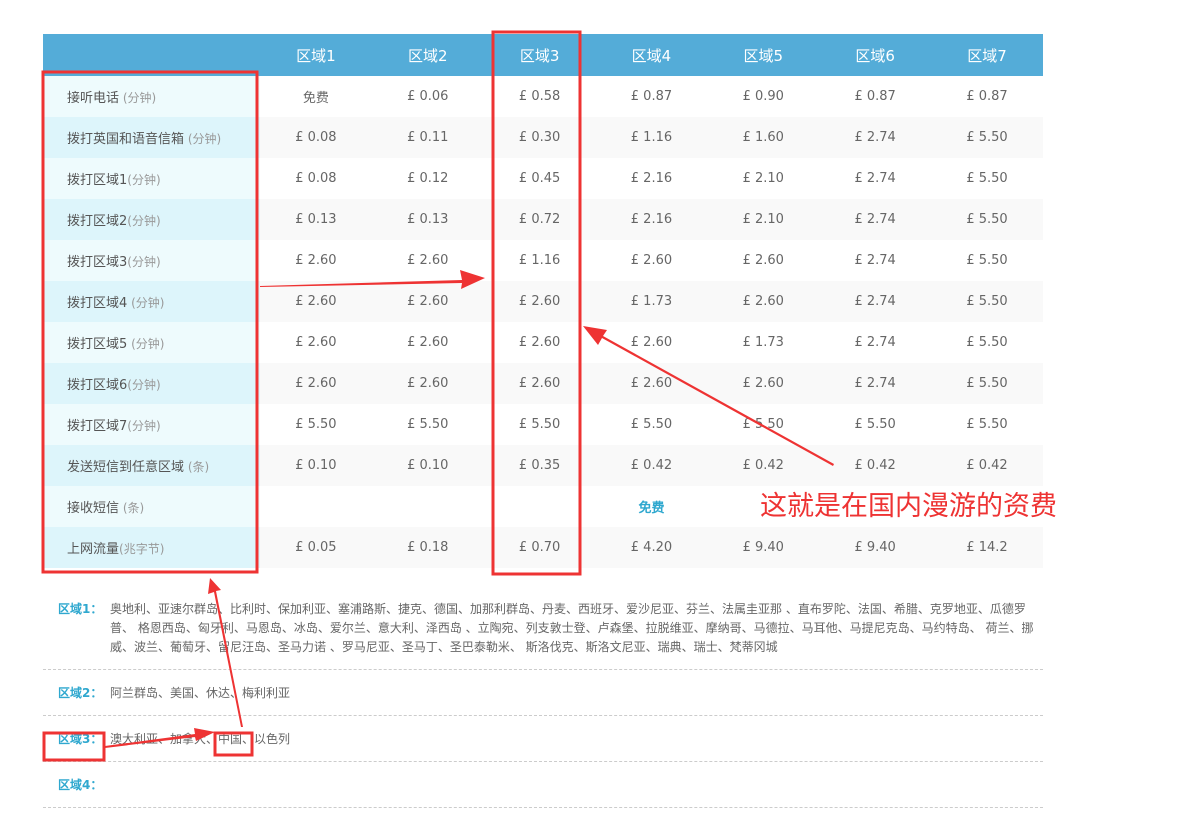 The width and height of the screenshot is (1194, 818). I want to click on row-label-text: 拨打区域6, so click(97, 385).